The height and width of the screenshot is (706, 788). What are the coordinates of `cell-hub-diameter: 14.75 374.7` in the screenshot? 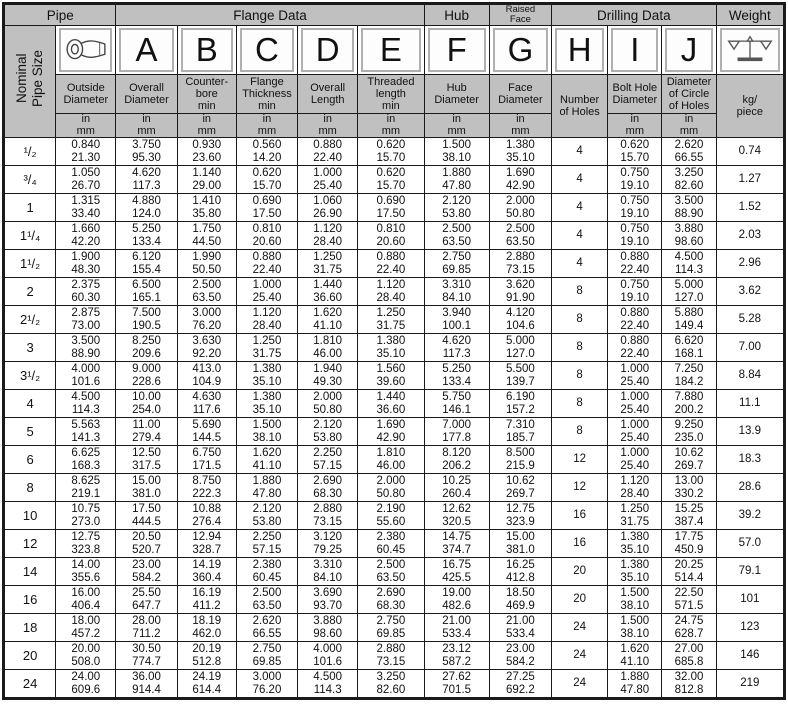 It's located at (456, 543).